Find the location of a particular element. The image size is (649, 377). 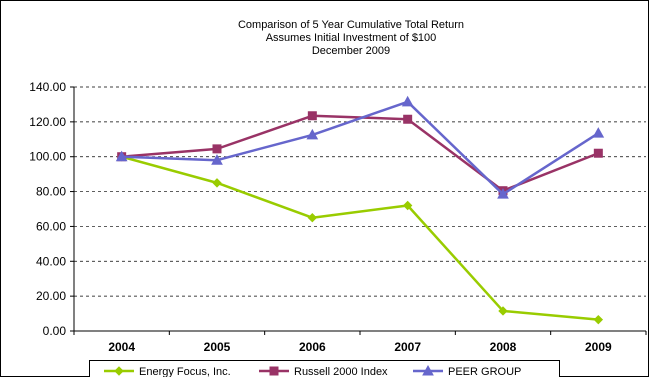

chart-title-line-2: Assumes Initial Investment of $100 is located at coordinates (351, 38).